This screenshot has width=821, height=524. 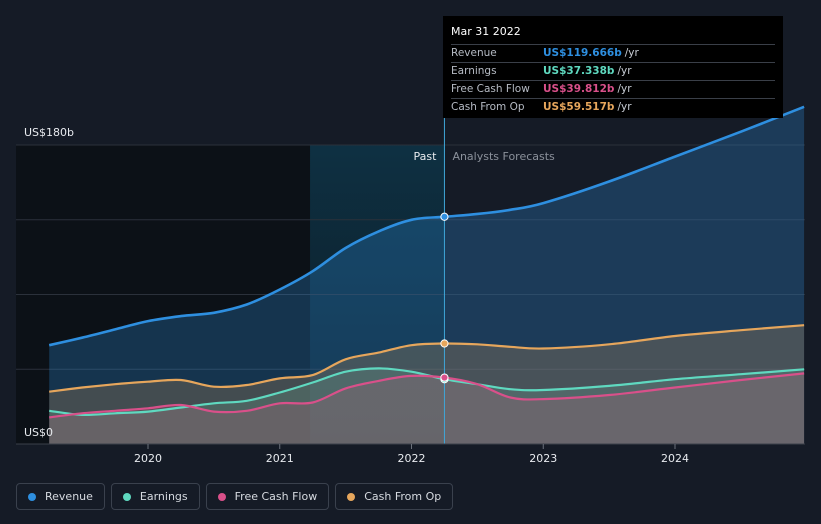 What do you see at coordinates (280, 458) in the screenshot?
I see `x-tick-label: 2021` at bounding box center [280, 458].